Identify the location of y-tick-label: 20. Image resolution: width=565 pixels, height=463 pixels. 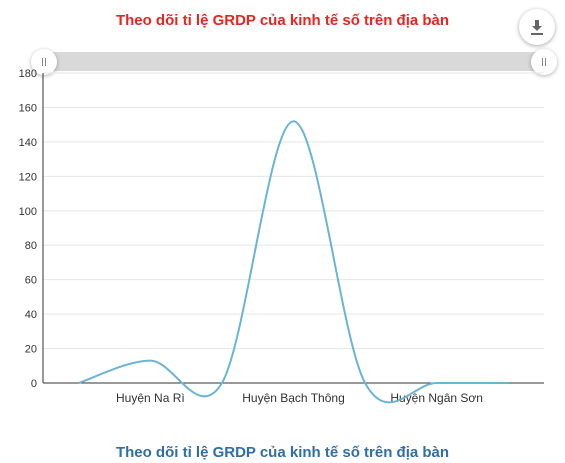
(31, 350).